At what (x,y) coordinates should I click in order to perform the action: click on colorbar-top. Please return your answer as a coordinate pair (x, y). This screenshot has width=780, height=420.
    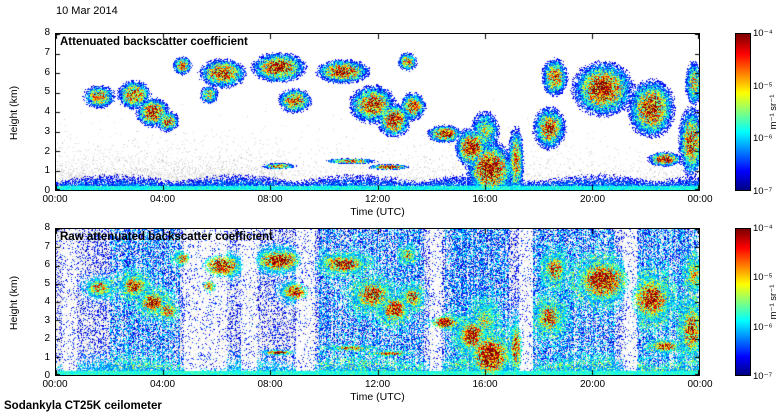
    Looking at the image, I should click on (743, 112).